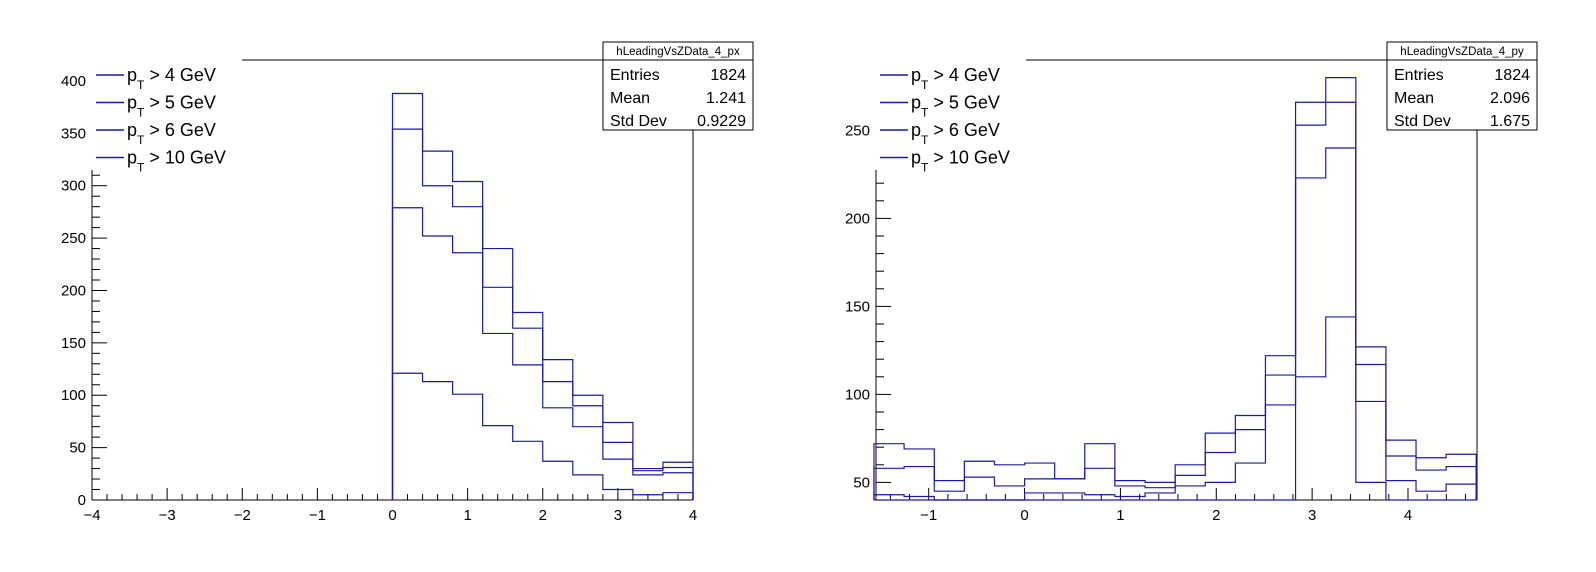 This screenshot has height=572, width=1596. What do you see at coordinates (721, 121) in the screenshot?
I see `stats-value: 0.9229` at bounding box center [721, 121].